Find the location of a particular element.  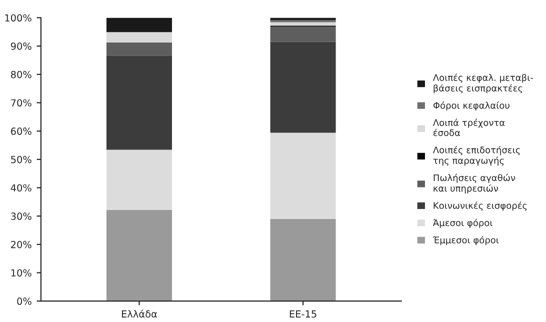

y-tick-label: 20% is located at coordinates (21, 244).